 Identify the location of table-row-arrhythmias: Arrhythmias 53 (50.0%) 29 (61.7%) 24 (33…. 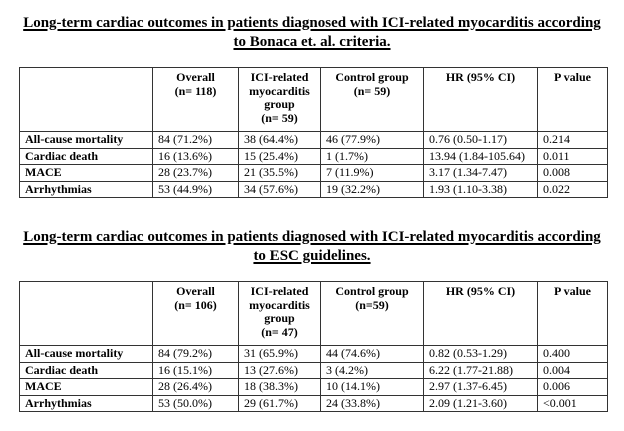
(313, 403).